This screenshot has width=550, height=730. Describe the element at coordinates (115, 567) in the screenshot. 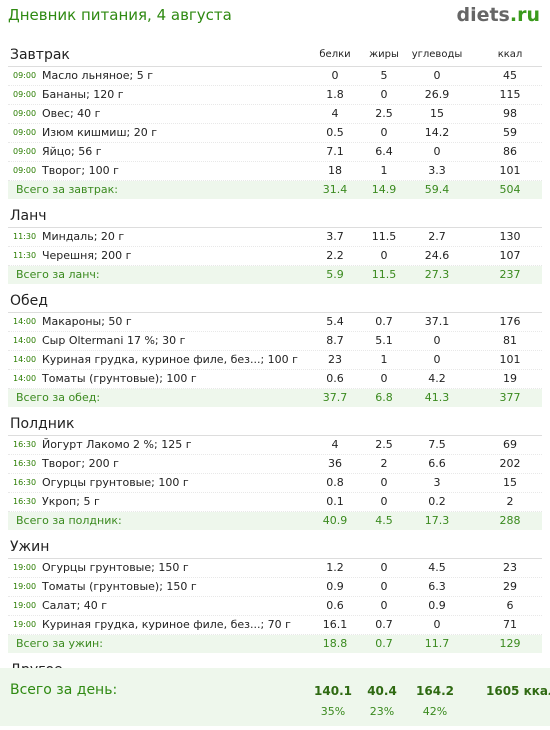

I see `food-name: Огурцы грунтовые; 150 г` at that location.